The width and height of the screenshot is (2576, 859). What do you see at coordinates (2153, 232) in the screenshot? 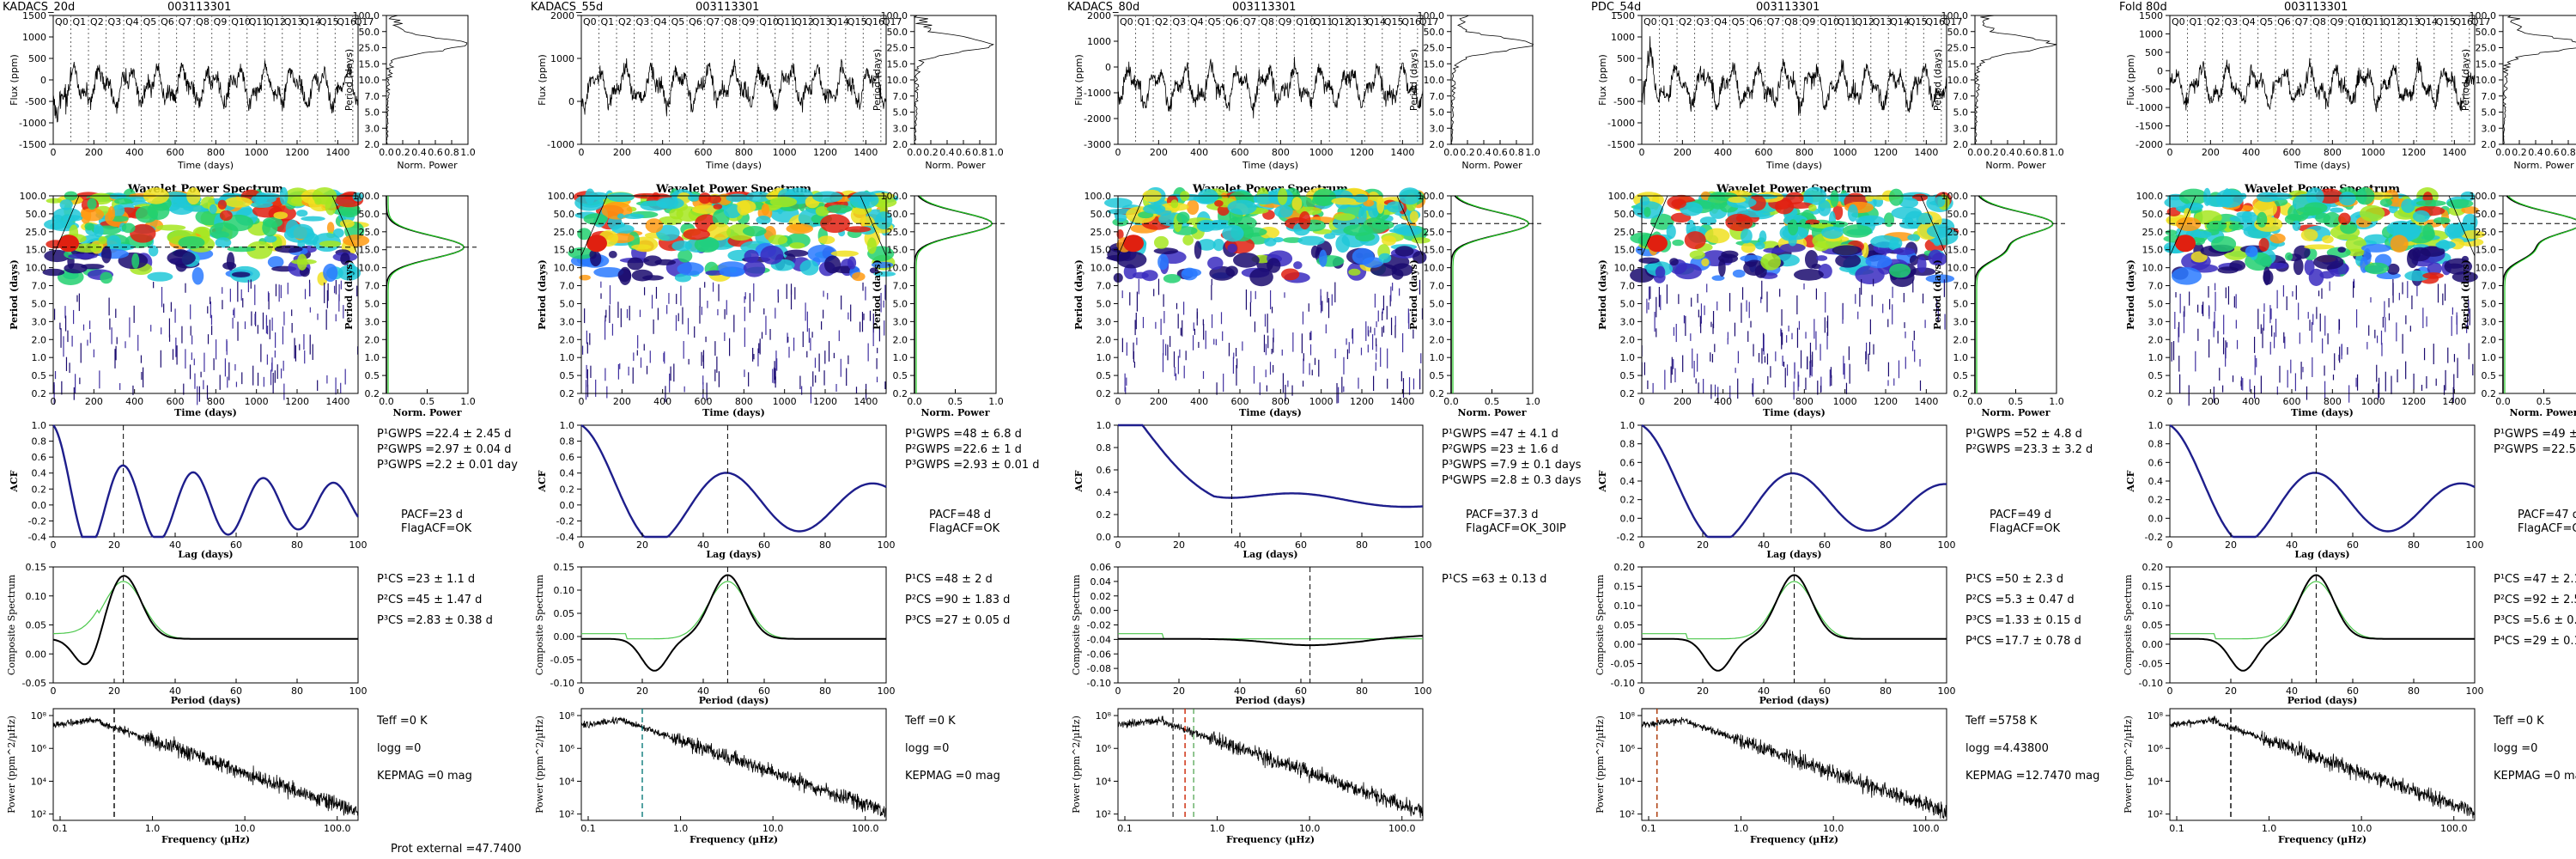
I see `wps-period-tick: 25.0` at bounding box center [2153, 232].